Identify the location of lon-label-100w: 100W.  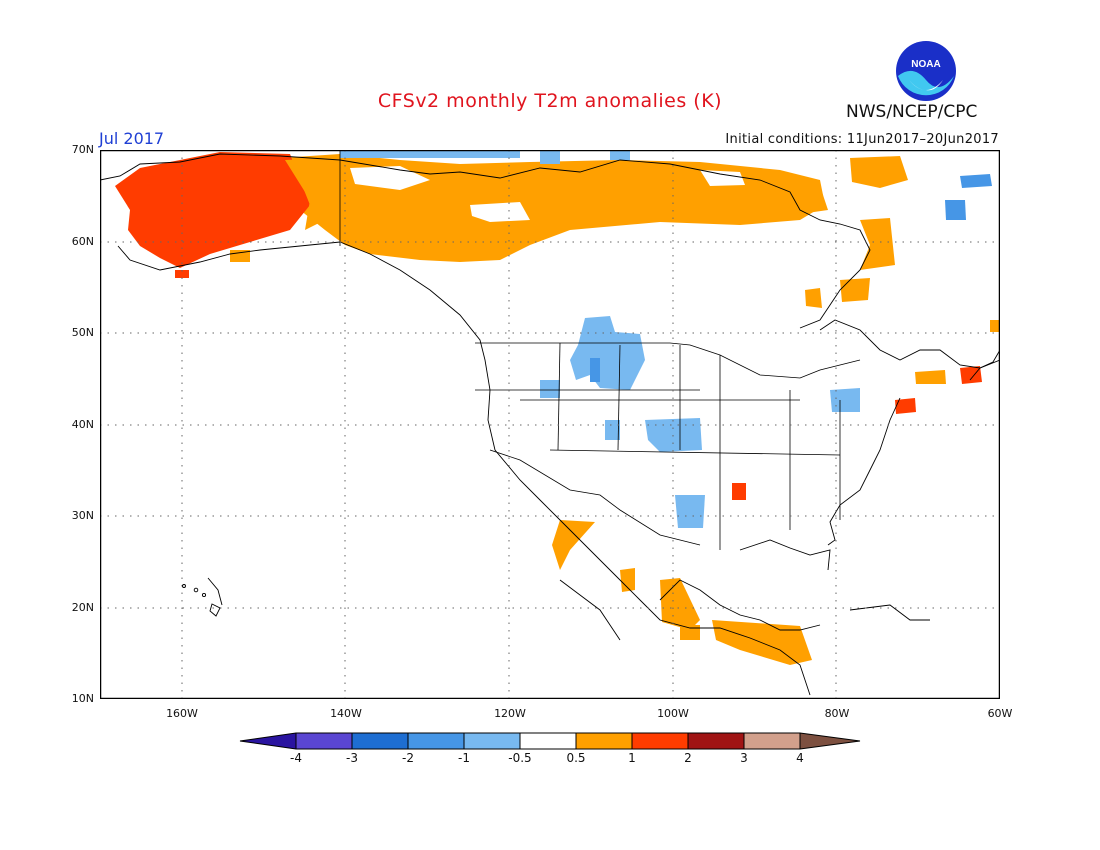
(673, 713).